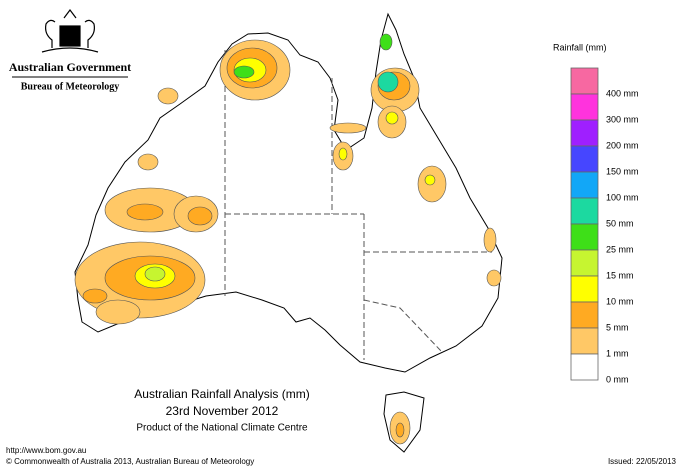  Describe the element at coordinates (580, 47) in the screenshot. I see `legend-title: Rainfall (mm)` at that location.